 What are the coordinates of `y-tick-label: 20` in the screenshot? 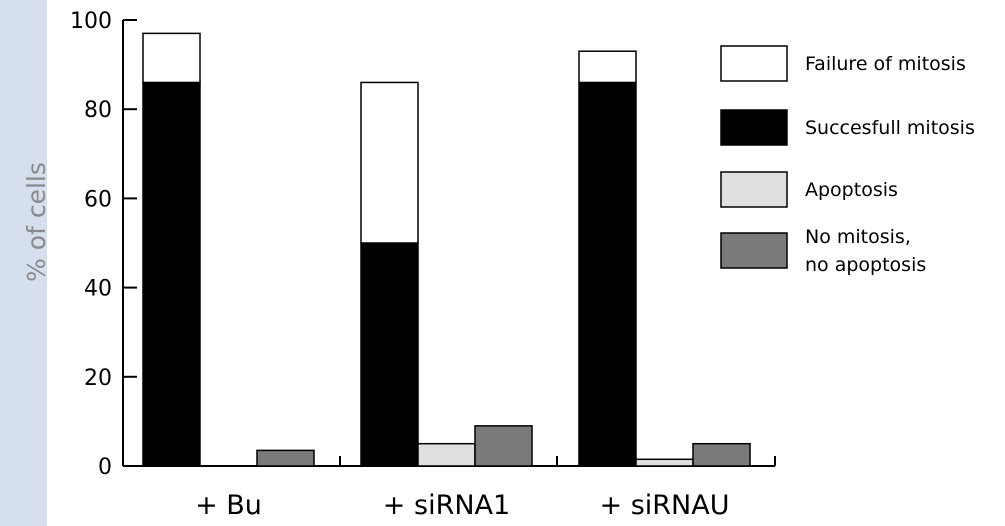 It's located at (98, 378).